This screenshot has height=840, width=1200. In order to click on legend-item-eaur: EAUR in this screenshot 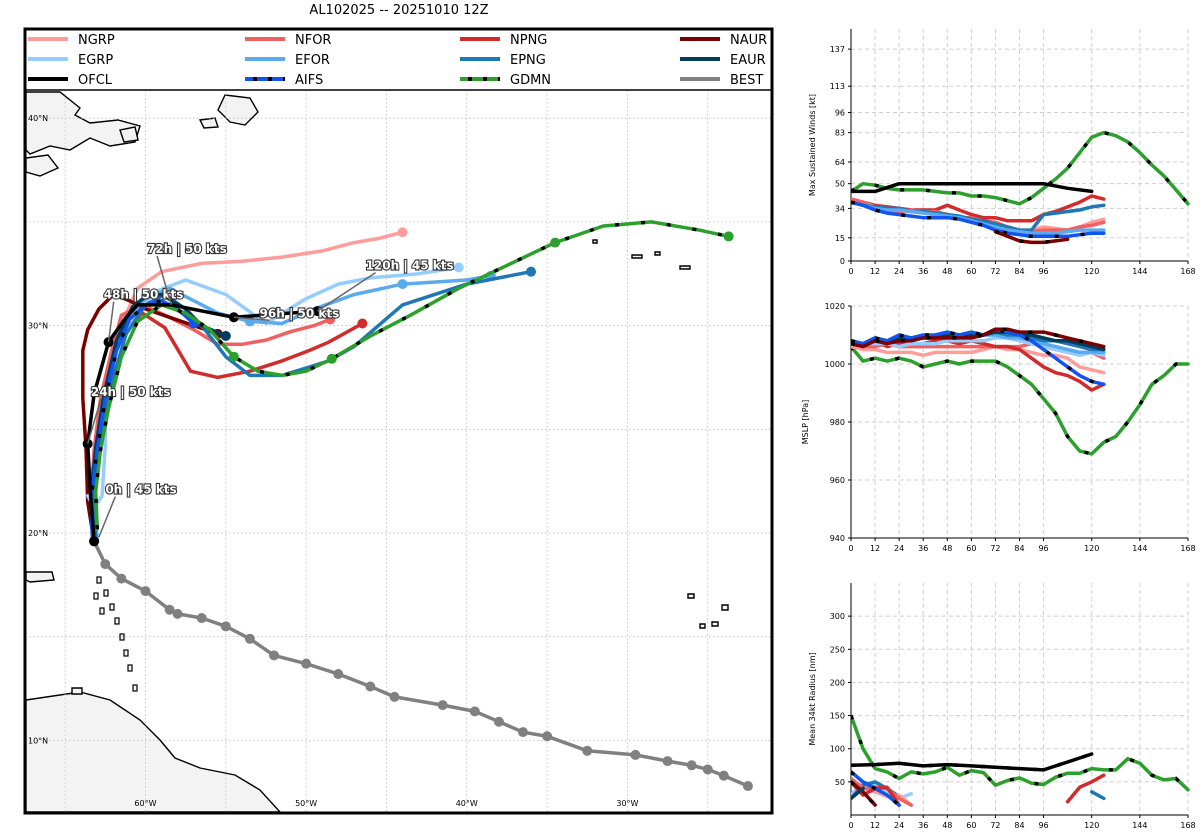, I will do `click(723, 60)`.